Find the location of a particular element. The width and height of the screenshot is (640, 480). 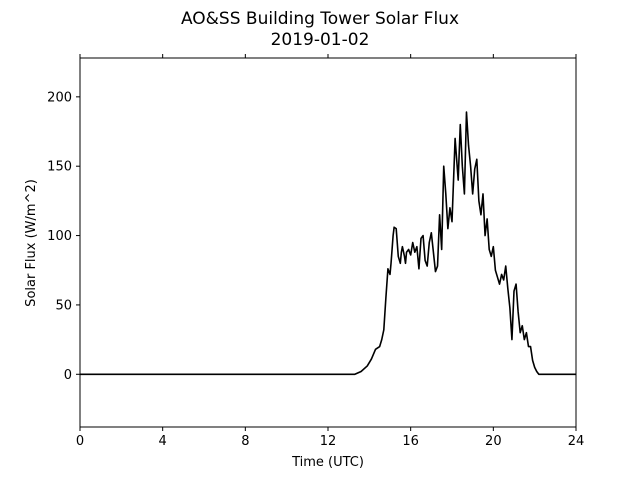

chart-title: AO&SS Building Tower Solar Flux is located at coordinates (320, 19).